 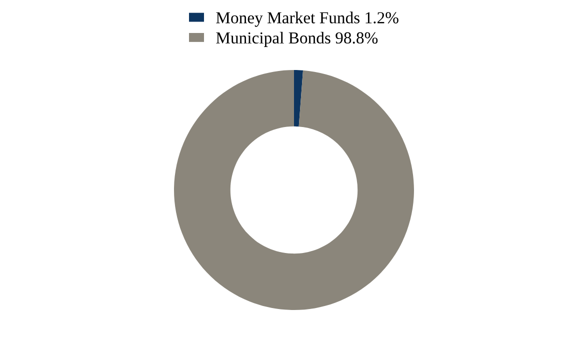 I want to click on donut-slice, so click(x=299, y=98).